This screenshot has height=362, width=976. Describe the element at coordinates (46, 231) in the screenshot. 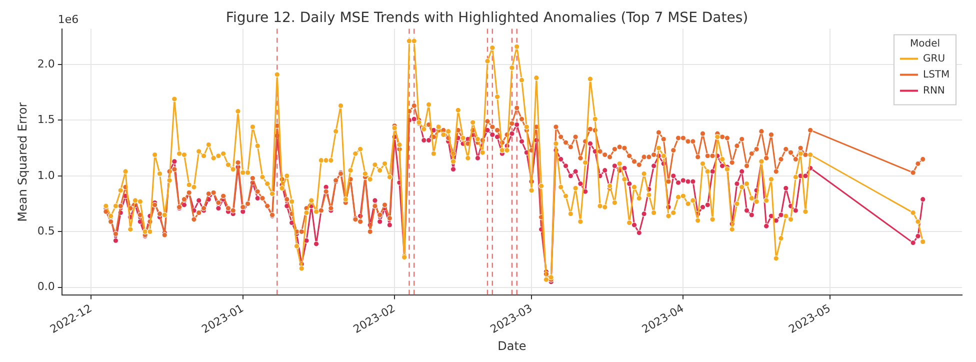

I see `y-tick-label: 0.5` at that location.